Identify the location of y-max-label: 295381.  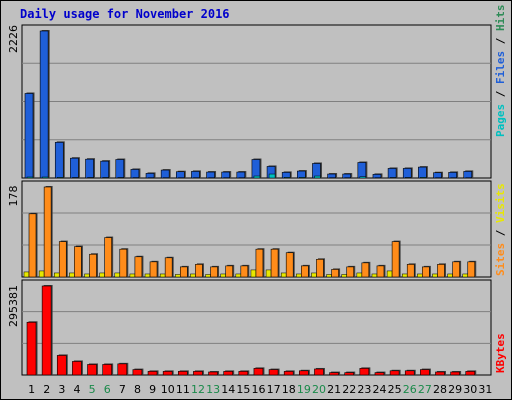
(13, 306).